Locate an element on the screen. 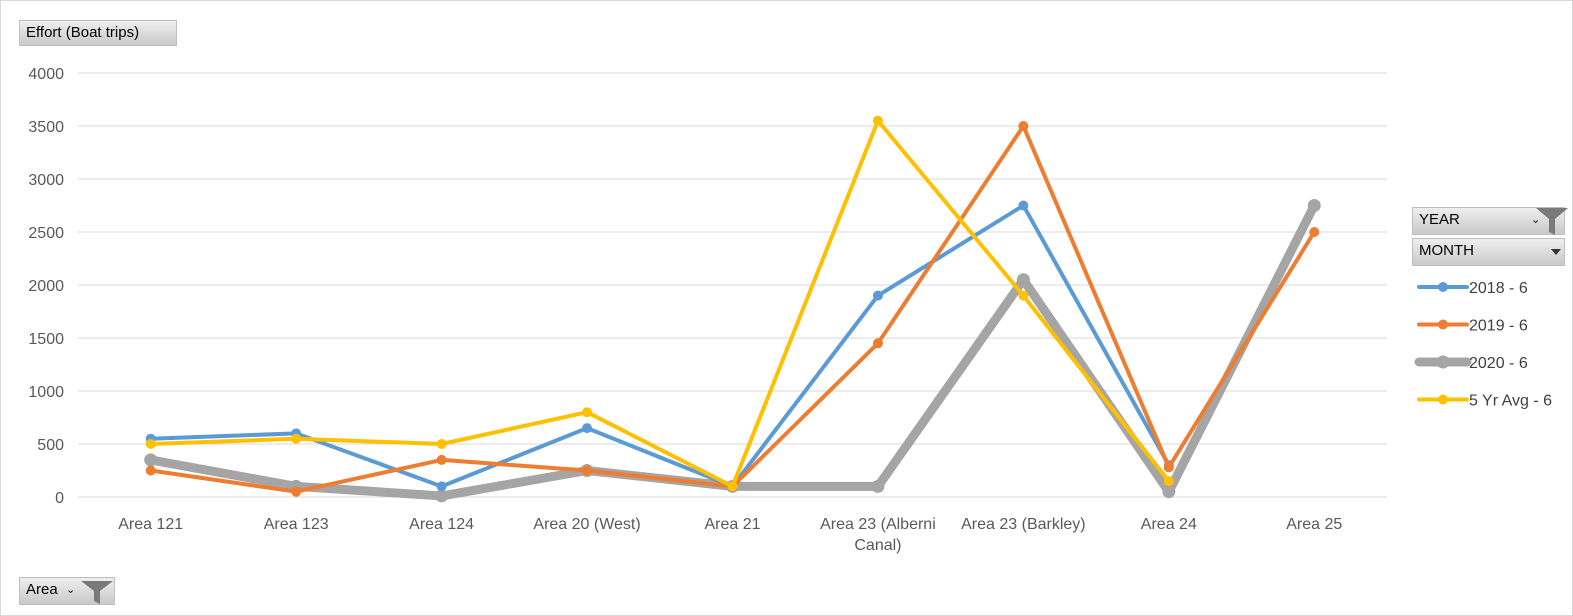 The height and width of the screenshot is (616, 1573). legend-label: 2020 - 6 is located at coordinates (1498, 363).